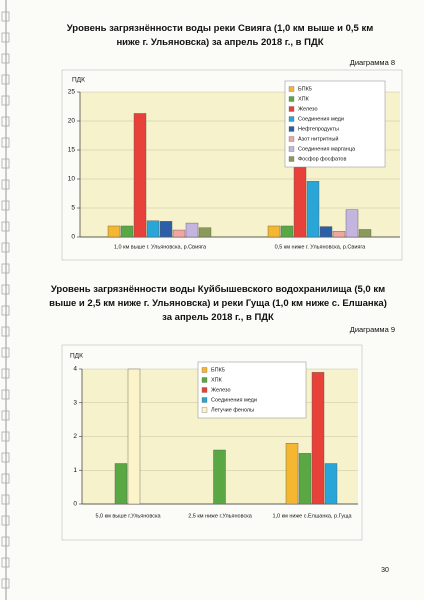  I want to click on legend-label: Летучие фенолы, so click(232, 410).